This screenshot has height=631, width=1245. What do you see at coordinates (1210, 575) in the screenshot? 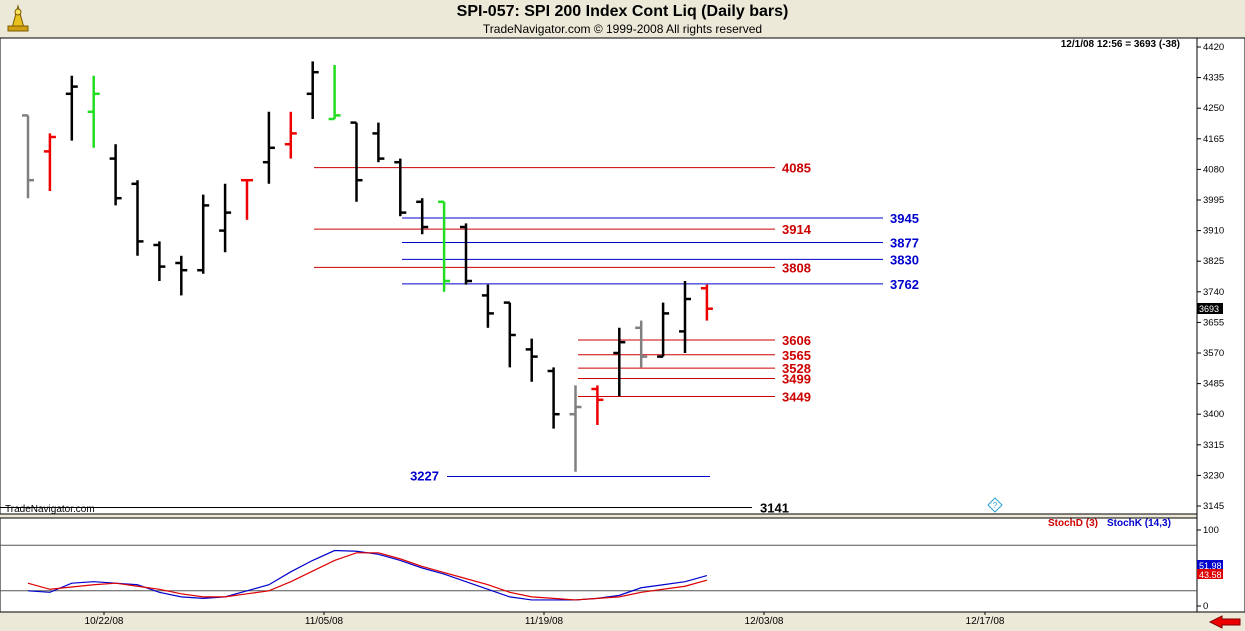
I see `stoch-d-value-label: 43.58` at bounding box center [1210, 575].